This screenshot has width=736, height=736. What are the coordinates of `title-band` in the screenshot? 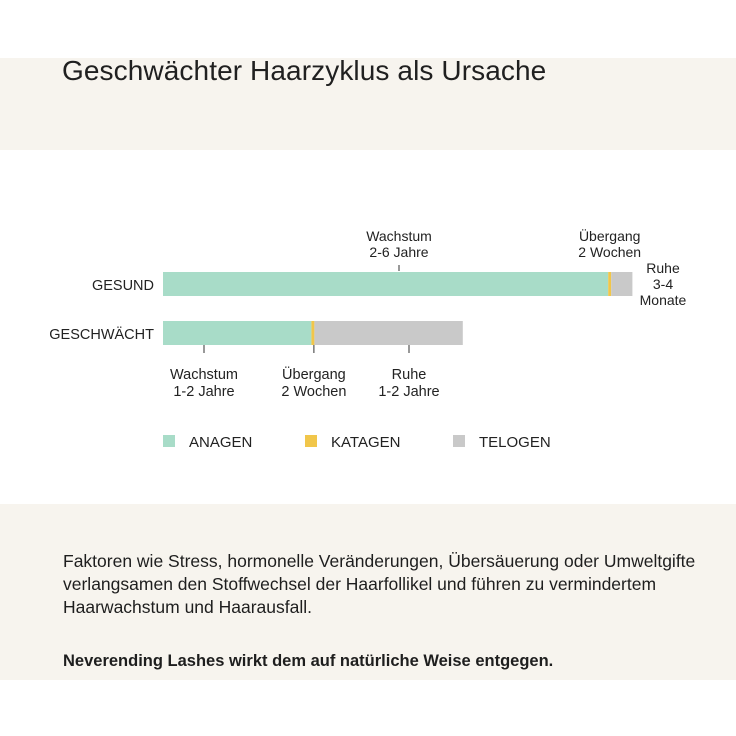 It's located at (368, 104).